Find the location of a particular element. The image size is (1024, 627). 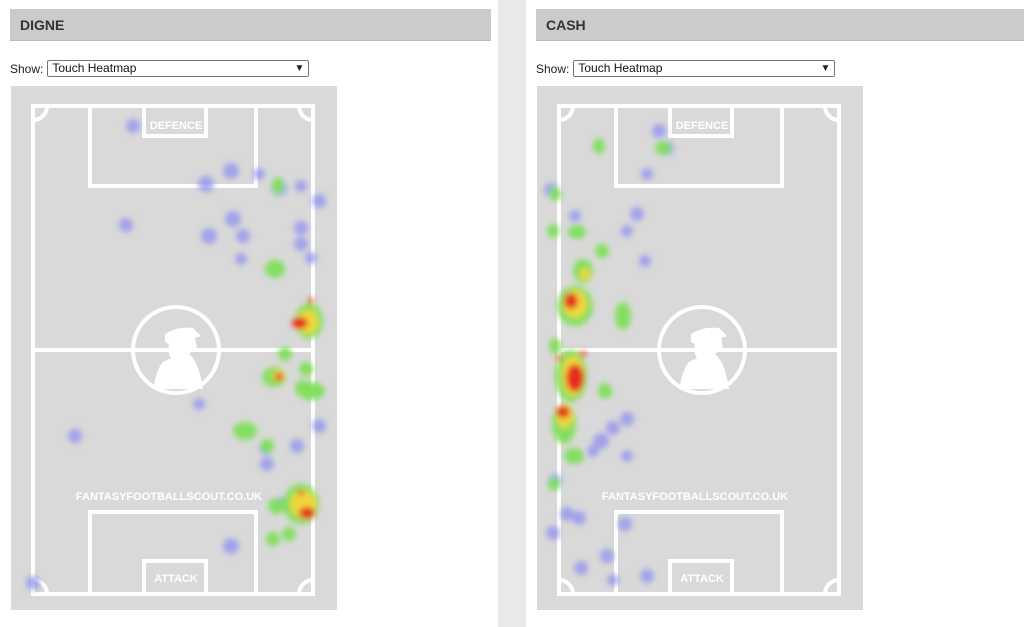

player-name-header: DIGNE is located at coordinates (250, 25).